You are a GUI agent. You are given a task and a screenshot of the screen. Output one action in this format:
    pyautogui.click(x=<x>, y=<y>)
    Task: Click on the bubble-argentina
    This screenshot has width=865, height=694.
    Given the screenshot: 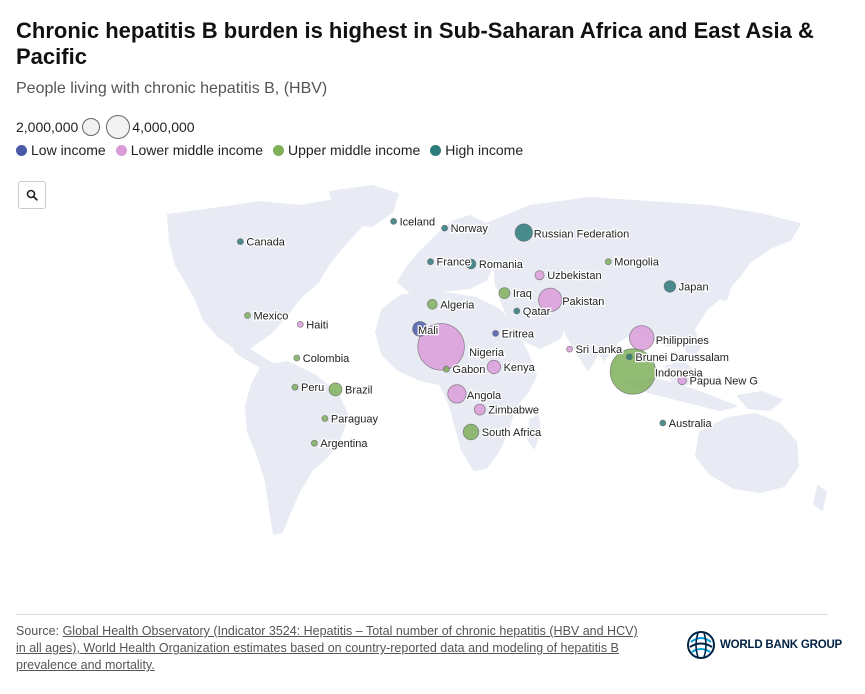 What is the action you would take?
    pyautogui.click(x=314, y=443)
    